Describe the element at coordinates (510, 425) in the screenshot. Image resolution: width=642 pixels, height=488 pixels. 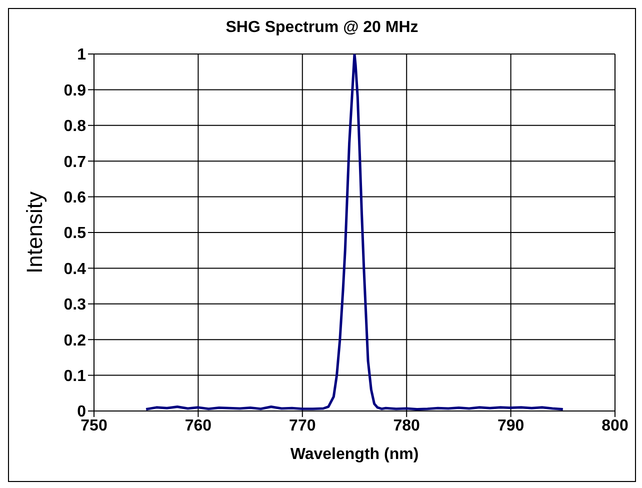
I see `x-tick-label: 790` at that location.